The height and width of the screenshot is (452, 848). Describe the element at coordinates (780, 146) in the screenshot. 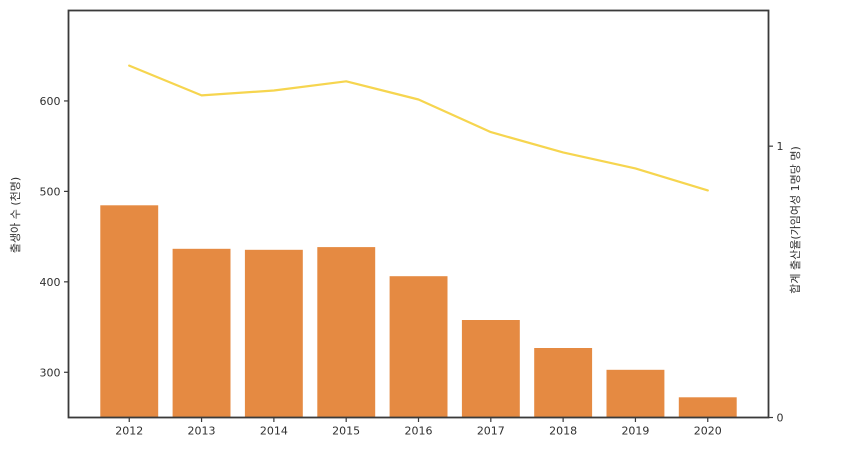

I see `y-right-tick-label: 1` at that location.